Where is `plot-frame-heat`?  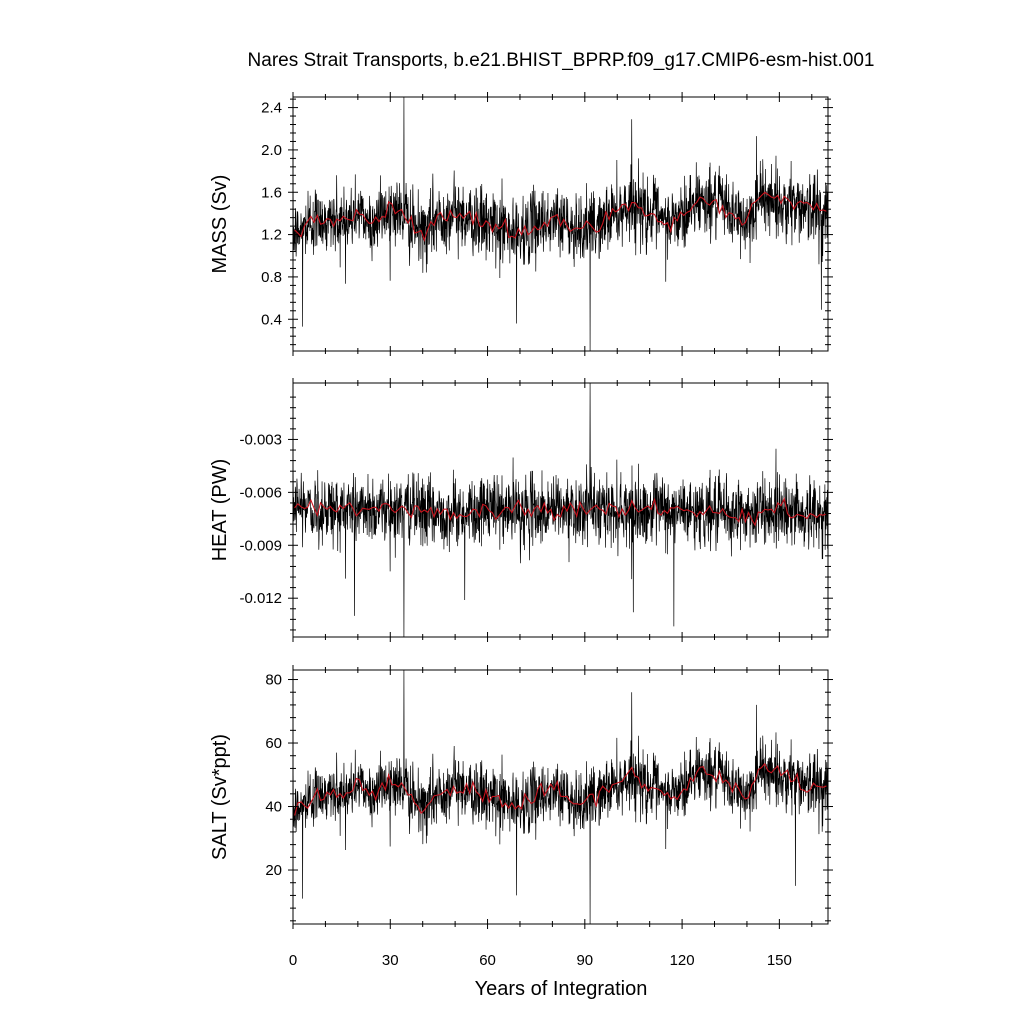 plot-frame-heat is located at coordinates (560, 510).